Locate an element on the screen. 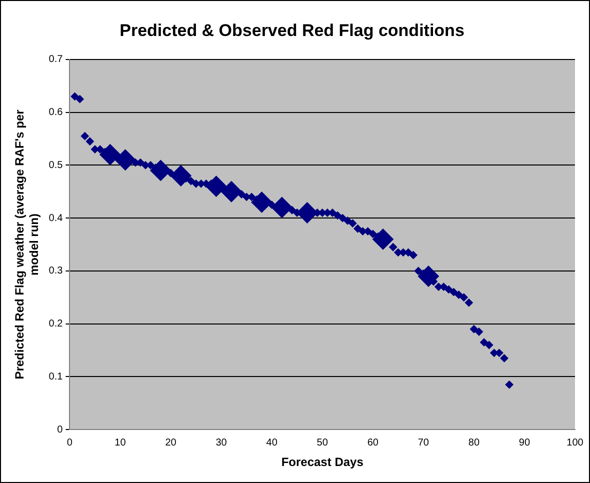 The height and width of the screenshot is (483, 590). y-tick-label: 0.5 is located at coordinates (56, 165).